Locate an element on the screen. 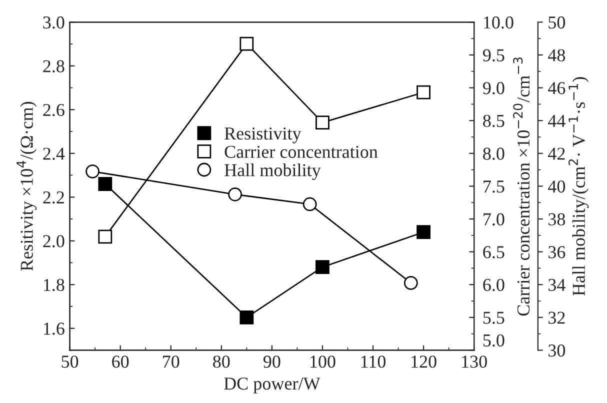  y-tick-label: 2.0 is located at coordinates (53, 241).